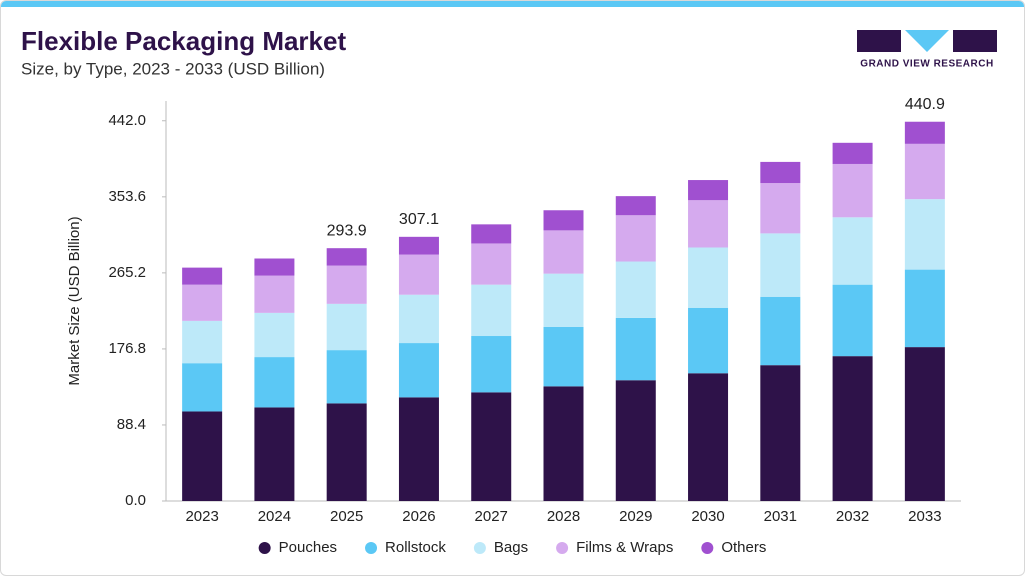  What do you see at coordinates (491, 516) in the screenshot?
I see `x-tick-label: 2027` at bounding box center [491, 516].